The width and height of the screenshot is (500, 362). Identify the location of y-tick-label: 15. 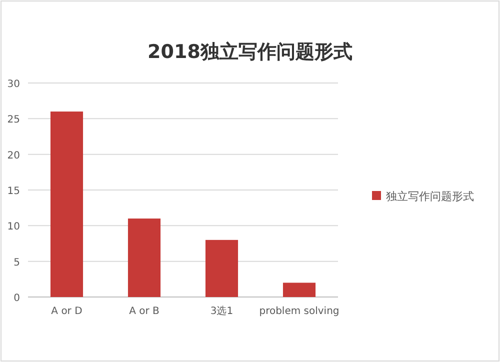
(13, 191).